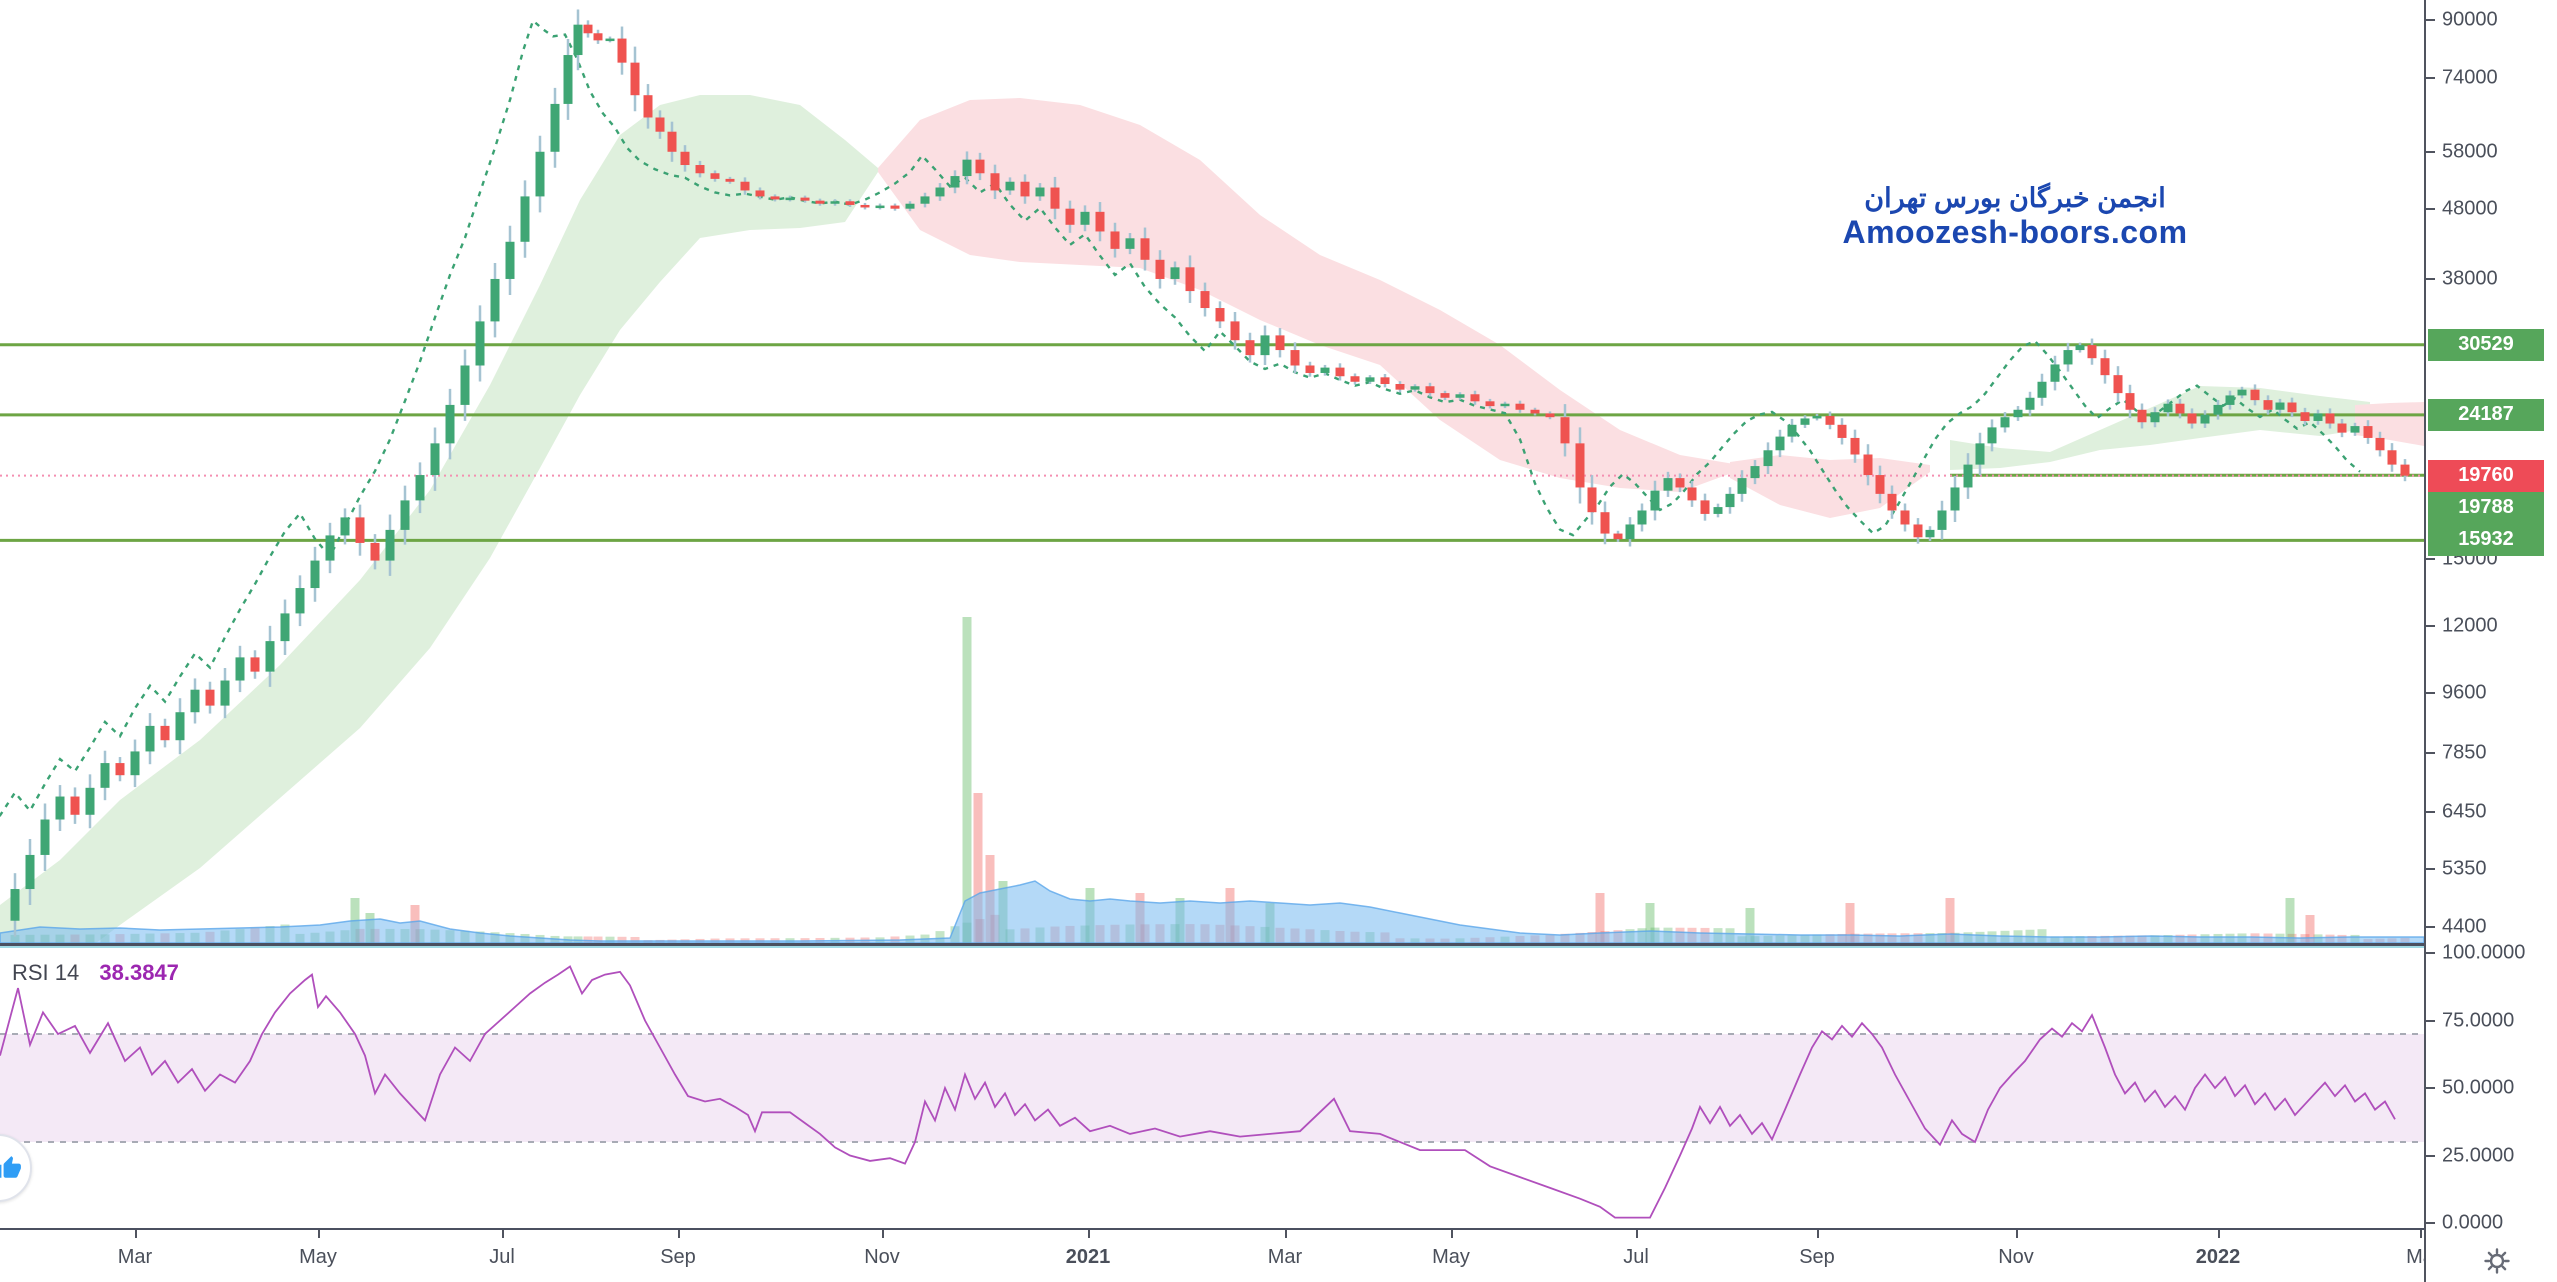 The image size is (2557, 1282). I want to click on settings-button, so click(2497, 1261).